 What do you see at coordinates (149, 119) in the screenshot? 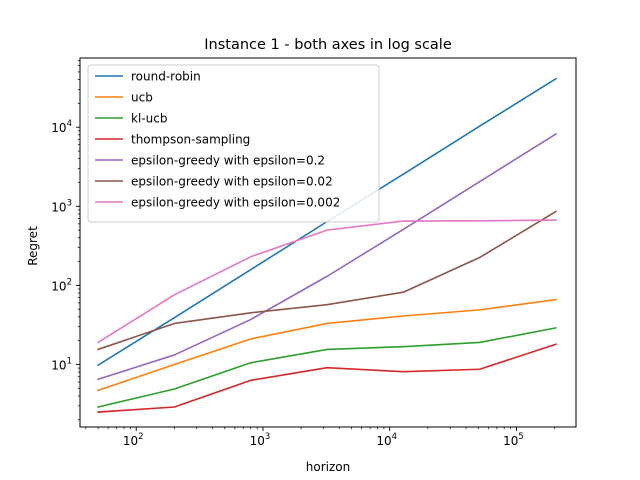
I see `legend-label-3: kl-ucb` at bounding box center [149, 119].